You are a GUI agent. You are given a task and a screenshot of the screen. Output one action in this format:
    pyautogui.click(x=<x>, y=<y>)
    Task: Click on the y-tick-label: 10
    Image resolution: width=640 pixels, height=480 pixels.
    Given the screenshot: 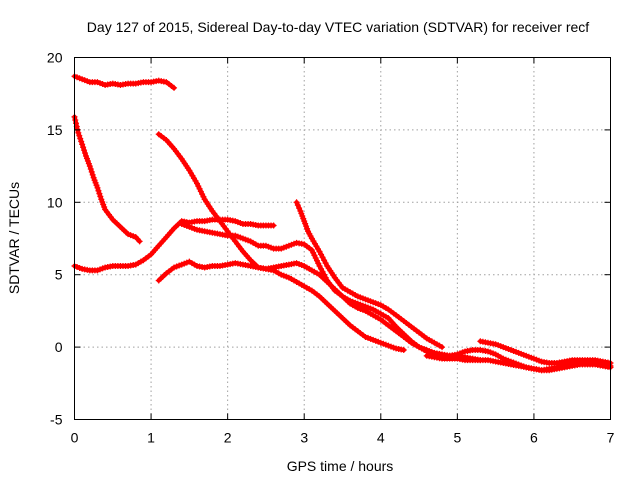 What is the action you would take?
    pyautogui.click(x=55, y=202)
    